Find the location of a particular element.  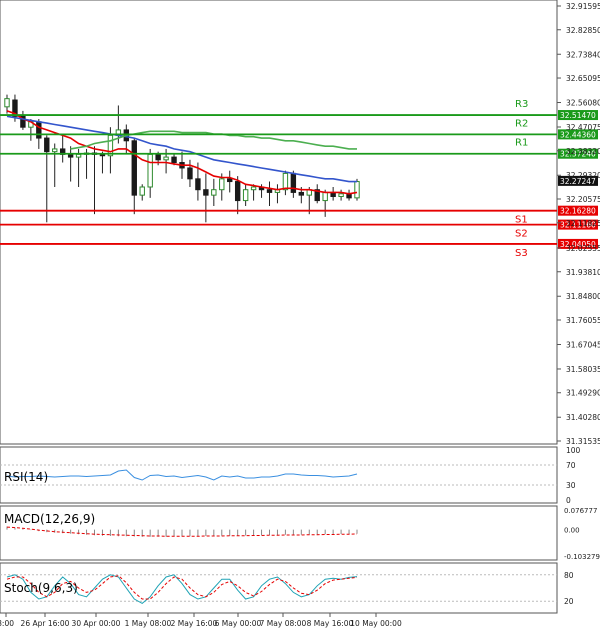

rsi-line is located at coordinates (182, 475).